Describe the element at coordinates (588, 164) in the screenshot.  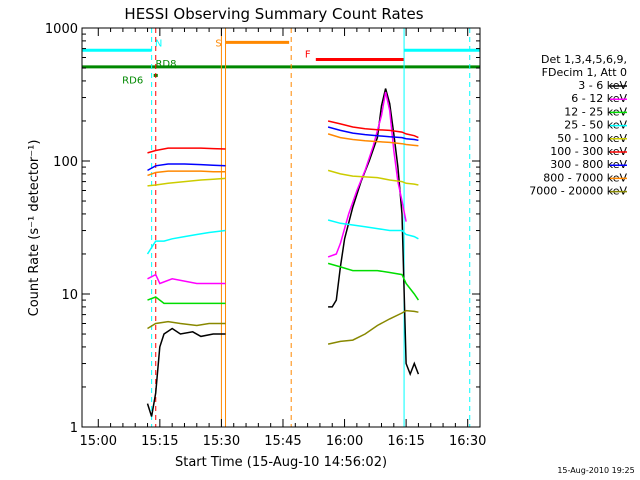
I see `legend-label-6: 300 - 800 keV` at that location.